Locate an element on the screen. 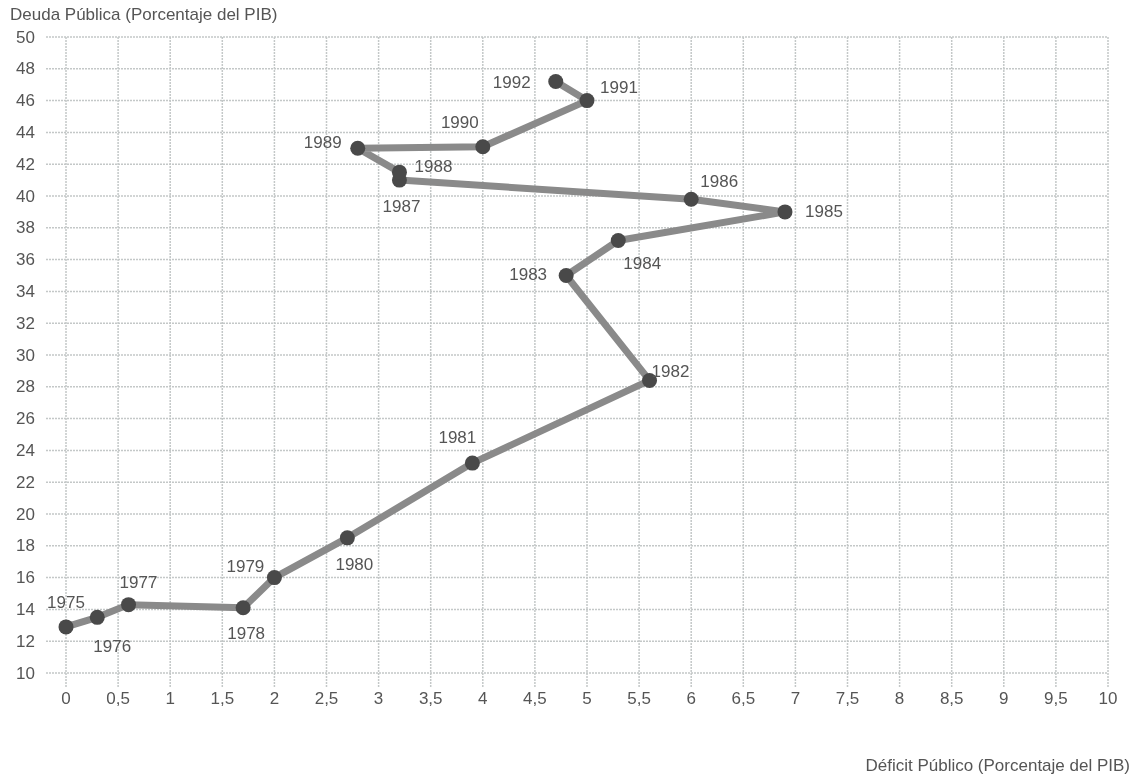 This screenshot has height=779, width=1136. annotation: 1991 is located at coordinates (619, 88).